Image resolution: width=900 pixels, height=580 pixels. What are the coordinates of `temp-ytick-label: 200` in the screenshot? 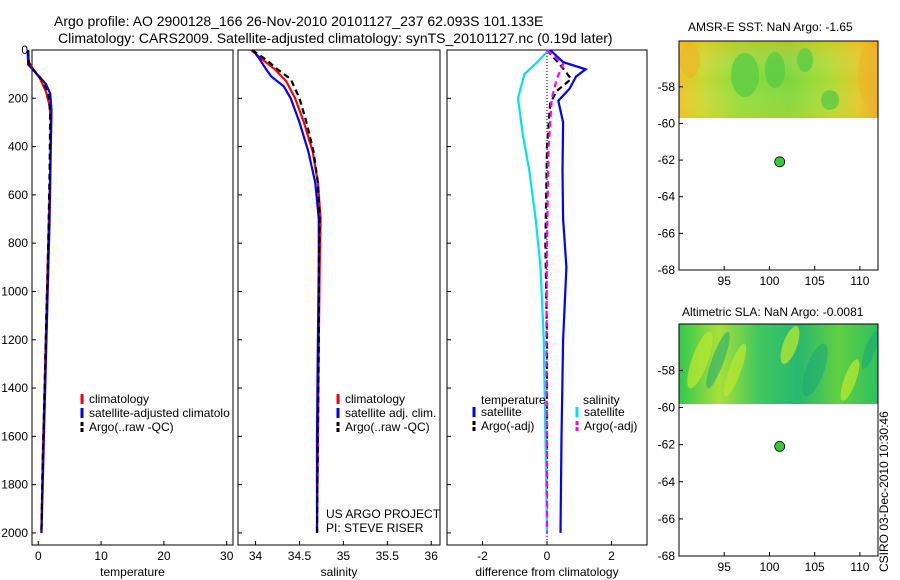 It's located at (18, 98).